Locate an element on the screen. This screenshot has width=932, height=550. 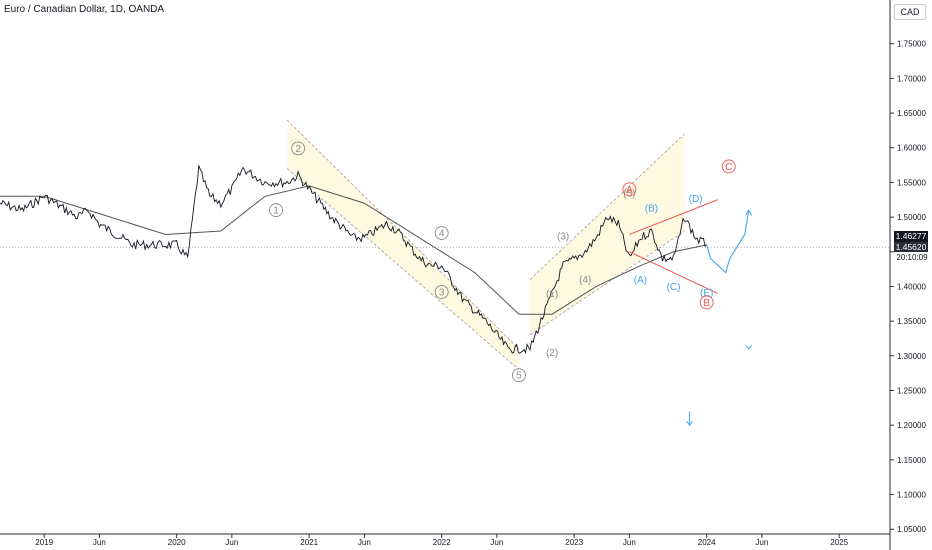
wave-label: (E) is located at coordinates (706, 293).